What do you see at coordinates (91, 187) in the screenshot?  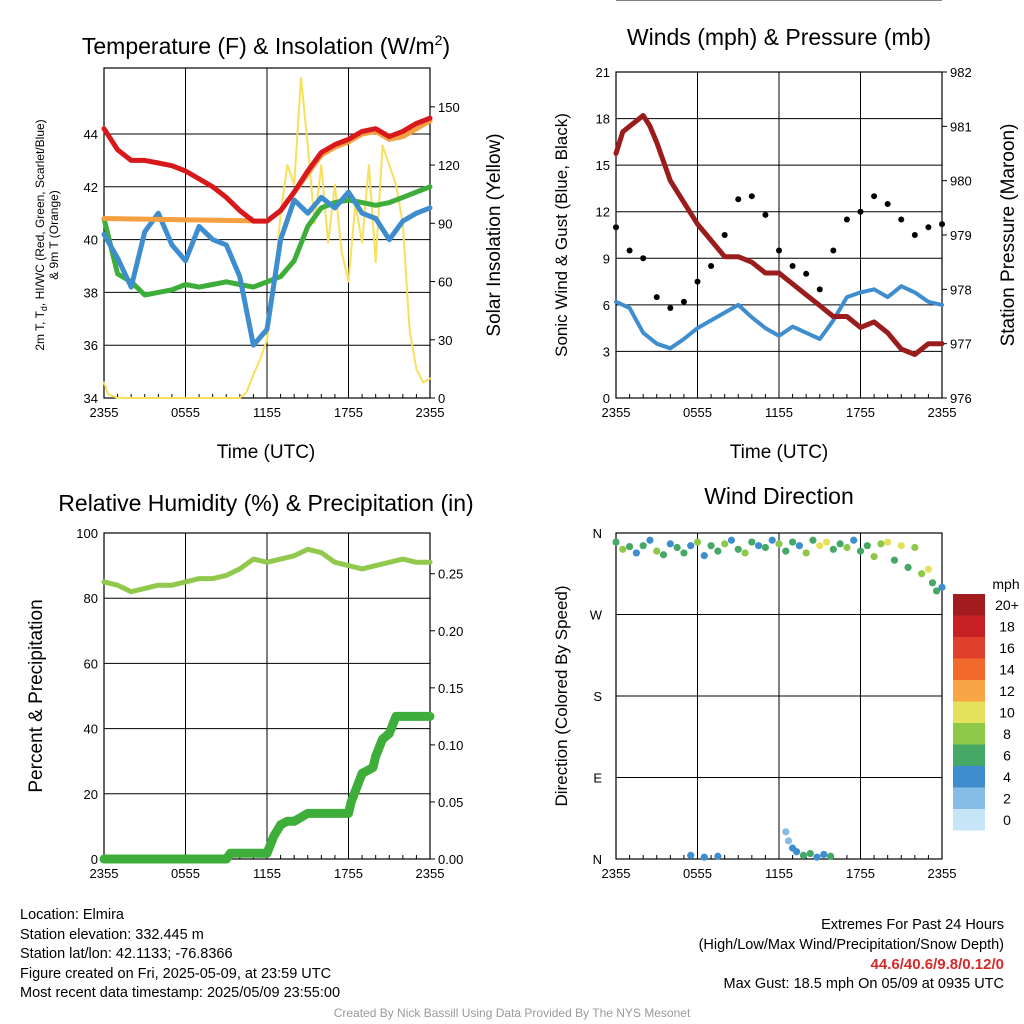 I see `y-tick-label: 42` at bounding box center [91, 187].